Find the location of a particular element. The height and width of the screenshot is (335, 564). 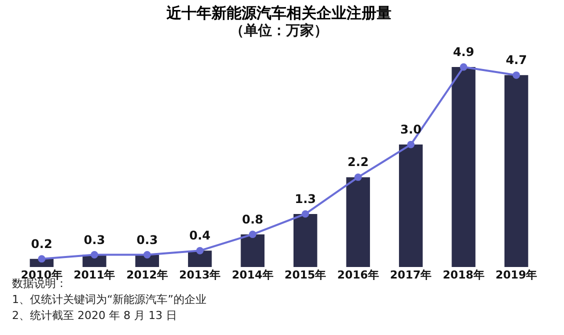

x-tick-label: 2016年 is located at coordinates (358, 275).